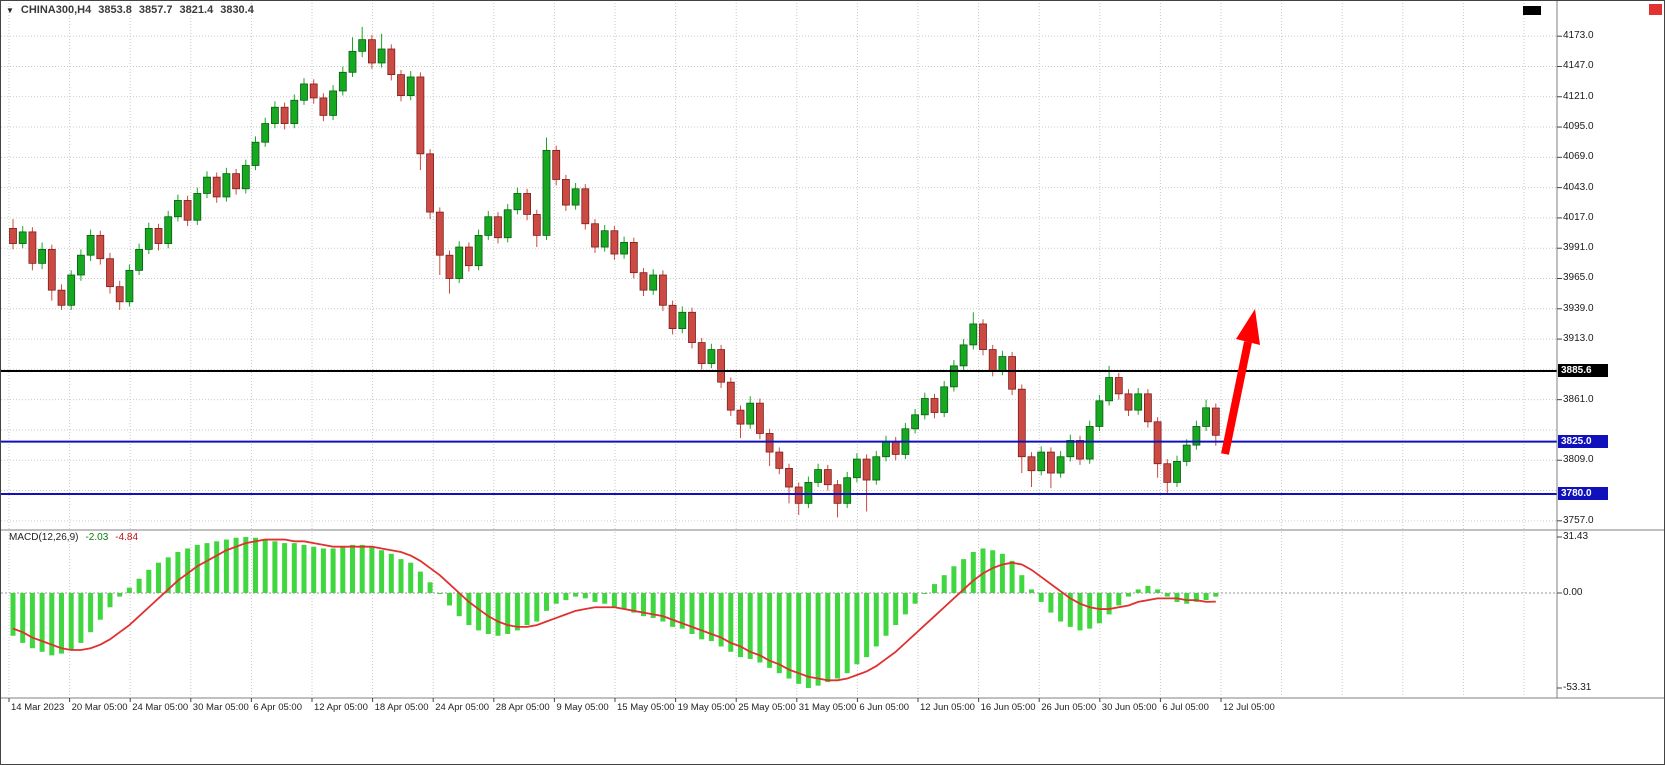 This screenshot has height=765, width=1665. I want to click on macd-tick-label: 31.43, so click(1576, 536).